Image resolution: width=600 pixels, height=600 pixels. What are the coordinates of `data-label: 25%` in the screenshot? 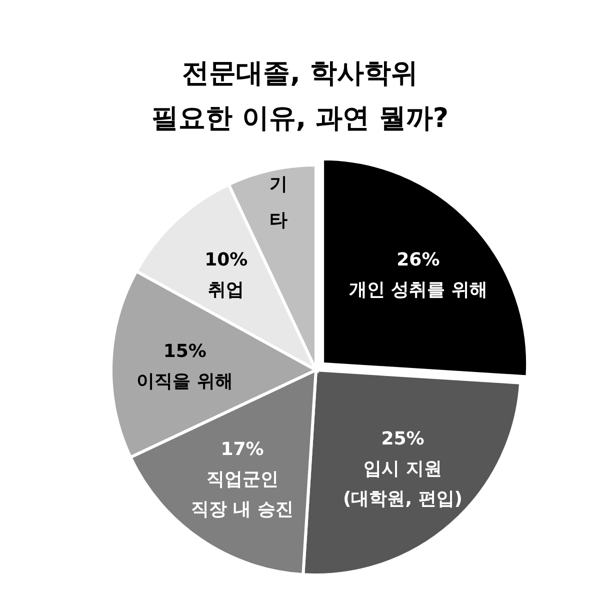 It's located at (402, 439).